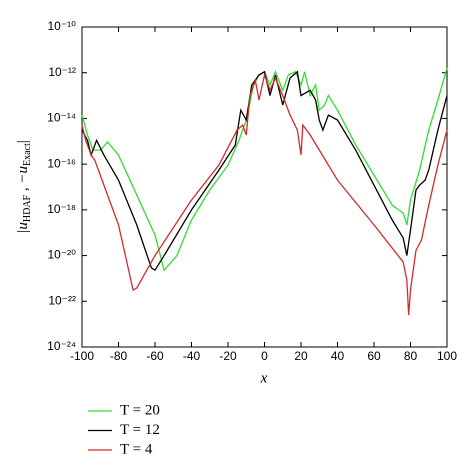  I want to click on x-tick-label: 100, so click(447, 356).